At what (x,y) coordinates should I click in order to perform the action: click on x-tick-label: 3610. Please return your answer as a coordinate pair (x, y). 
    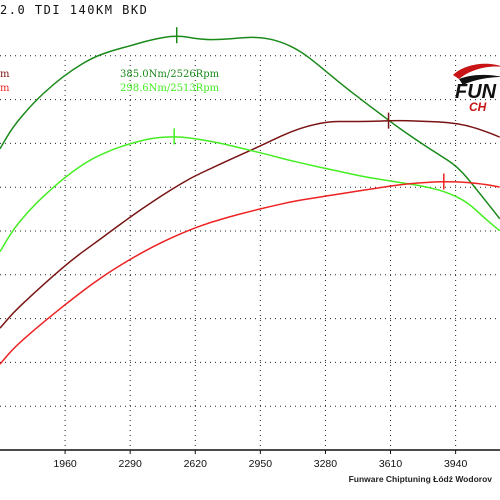
    Looking at the image, I should click on (391, 464).